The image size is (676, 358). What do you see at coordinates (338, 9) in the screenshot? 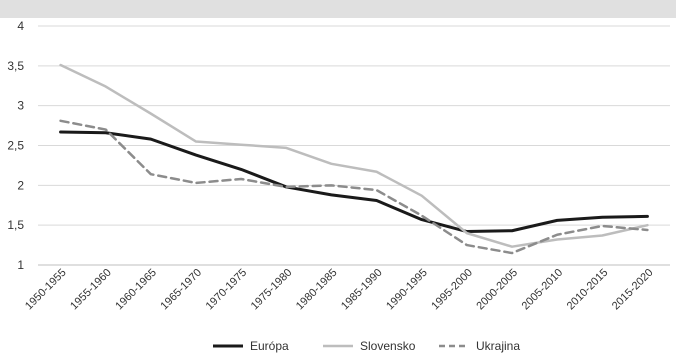
I see `top-band` at bounding box center [338, 9].